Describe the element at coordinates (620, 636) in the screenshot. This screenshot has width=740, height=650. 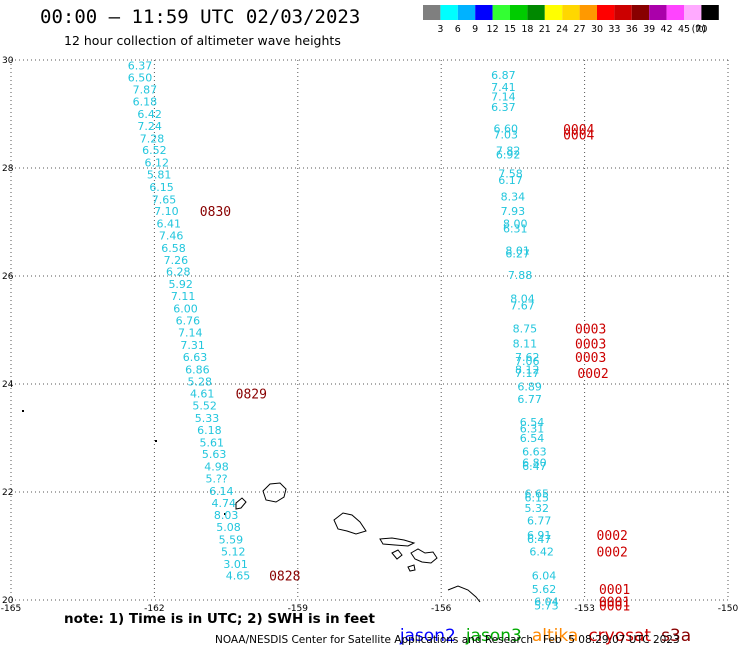
I see `satellite-label-cryosat: cryosat` at that location.